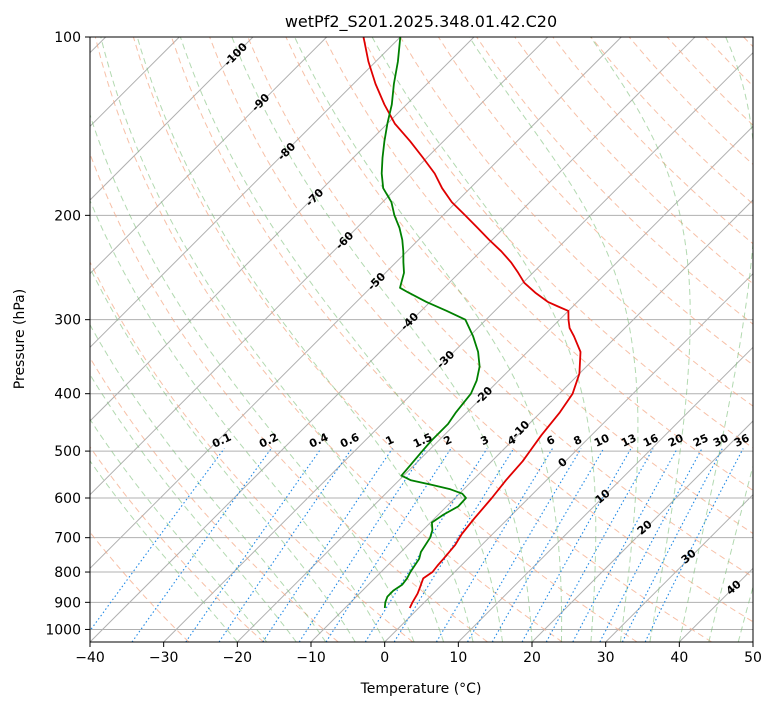 This screenshot has width=775, height=708. What do you see at coordinates (311, 658) in the screenshot?
I see `x-tick-label: −10` at bounding box center [311, 658].